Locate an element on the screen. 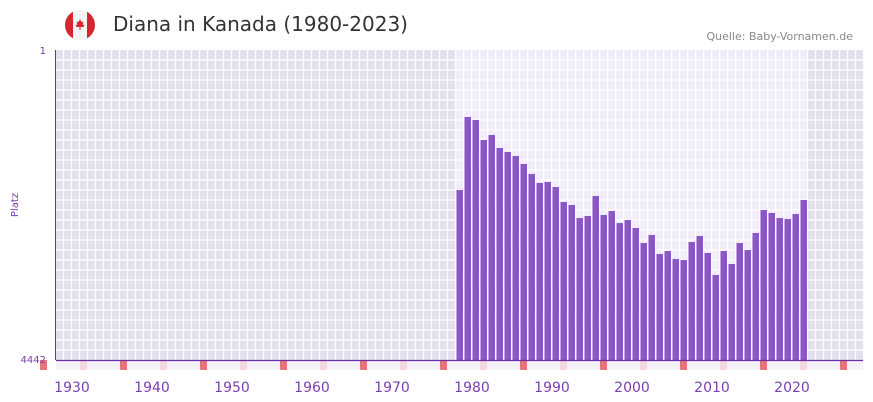 The width and height of the screenshot is (873, 402). plot-bg-outside is located at coordinates (835, 205).